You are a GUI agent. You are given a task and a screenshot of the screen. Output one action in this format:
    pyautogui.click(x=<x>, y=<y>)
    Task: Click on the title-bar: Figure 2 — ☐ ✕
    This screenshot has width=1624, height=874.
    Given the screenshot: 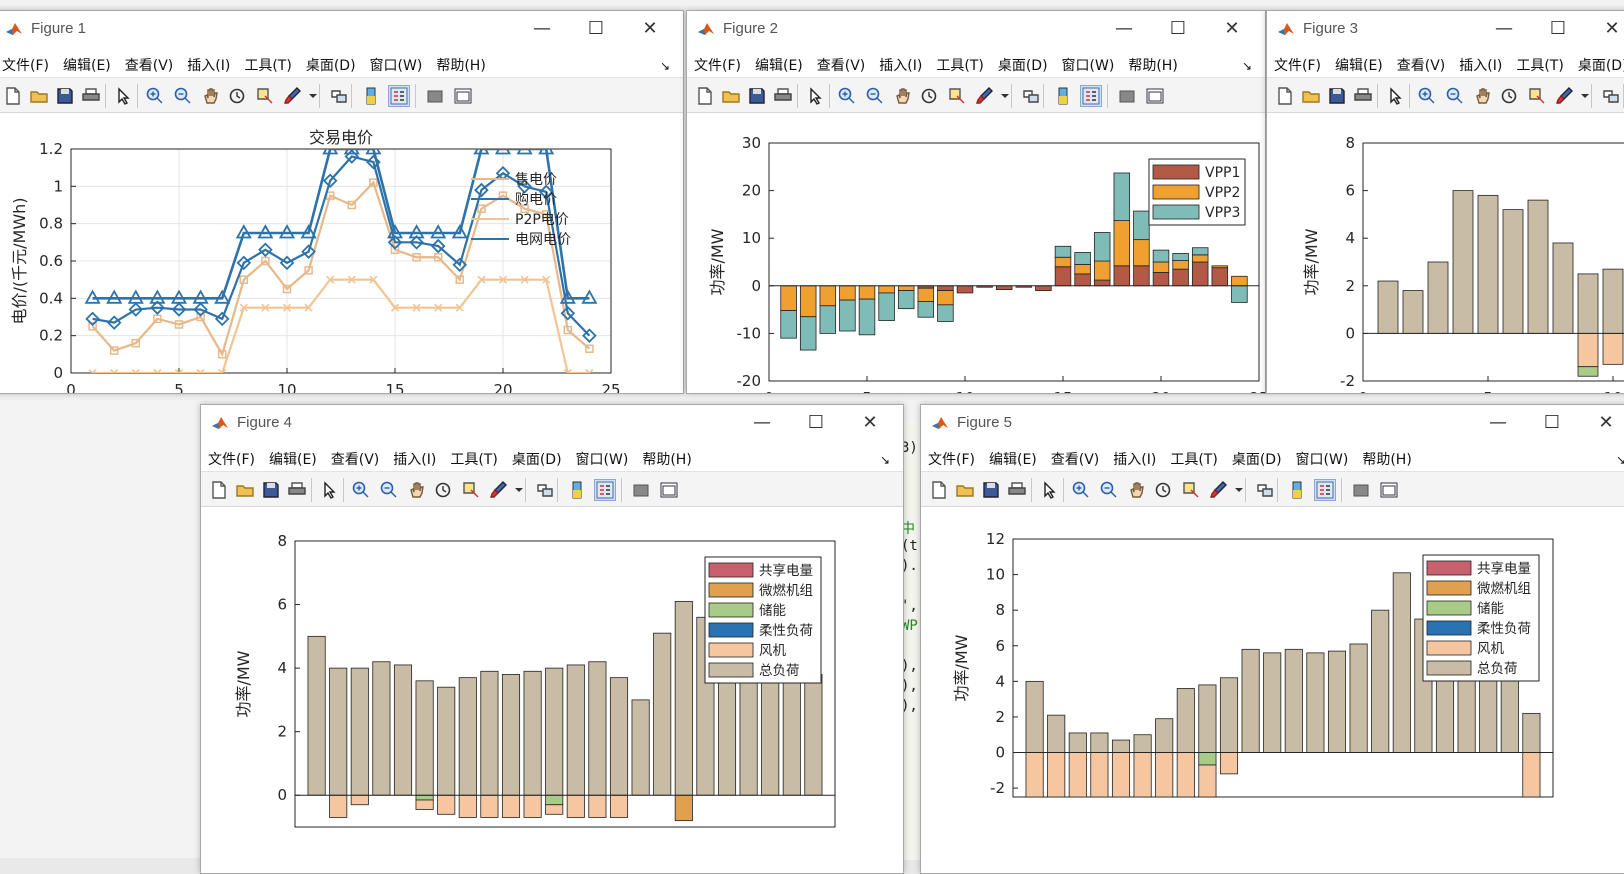 What is the action you would take?
    pyautogui.click(x=976, y=29)
    